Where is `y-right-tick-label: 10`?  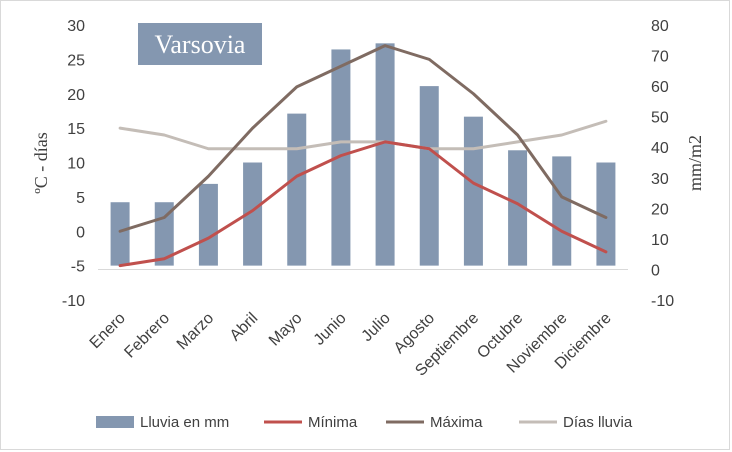 y-right-tick-label: 10 is located at coordinates (660, 240).